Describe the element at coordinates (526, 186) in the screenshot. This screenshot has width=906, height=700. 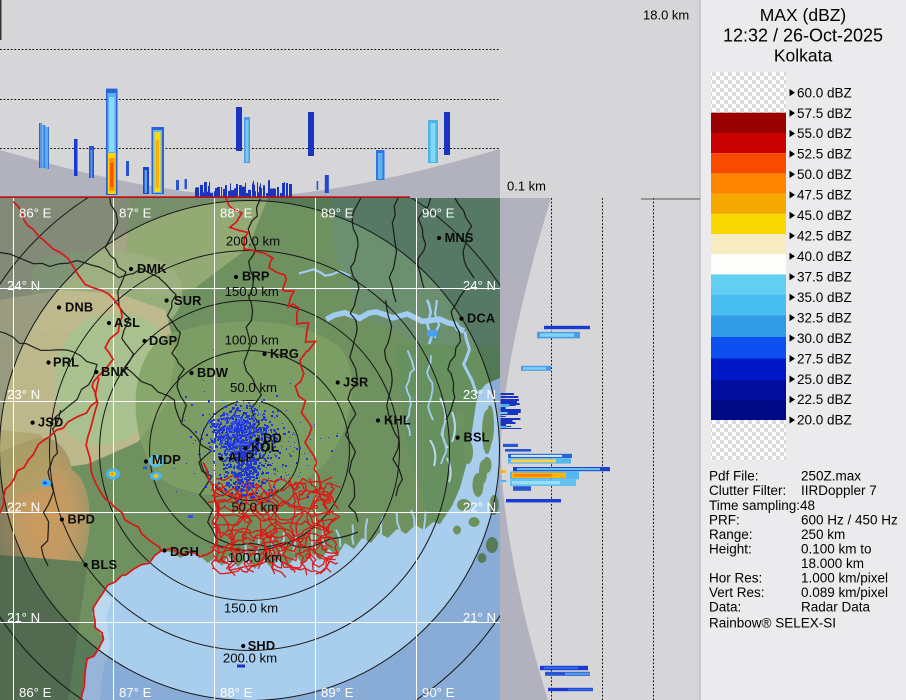
I see `svg-text: 0.1 km` at that location.